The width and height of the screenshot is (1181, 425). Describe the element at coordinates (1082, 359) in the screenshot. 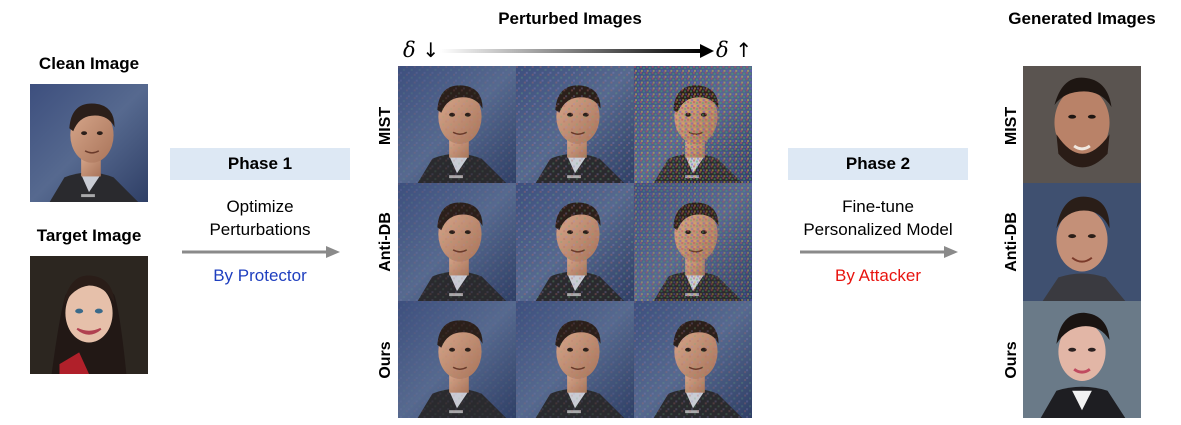

I see `generated-ours` at that location.